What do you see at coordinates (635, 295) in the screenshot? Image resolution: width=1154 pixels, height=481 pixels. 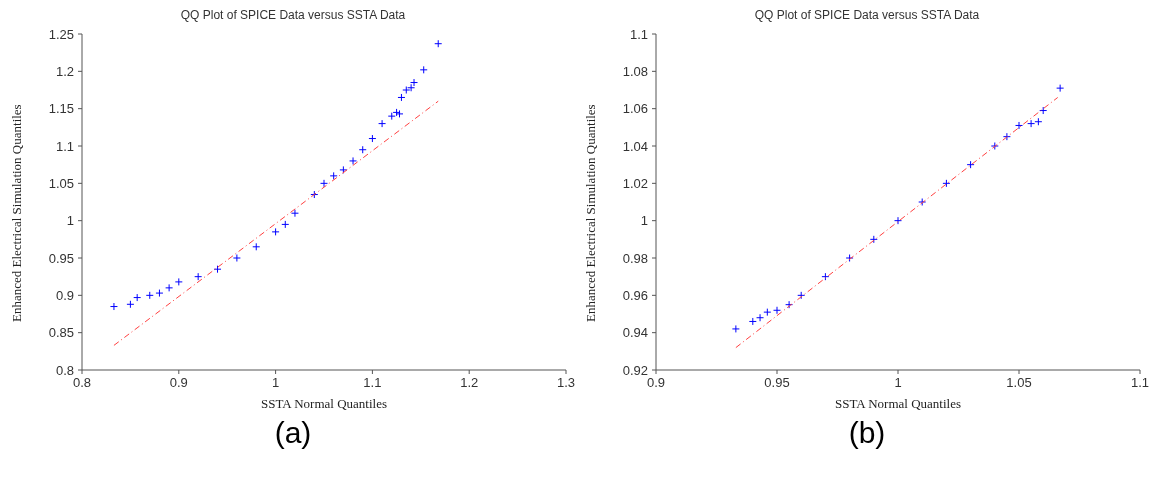 I see `y-tick-label: 0.96` at bounding box center [635, 295].